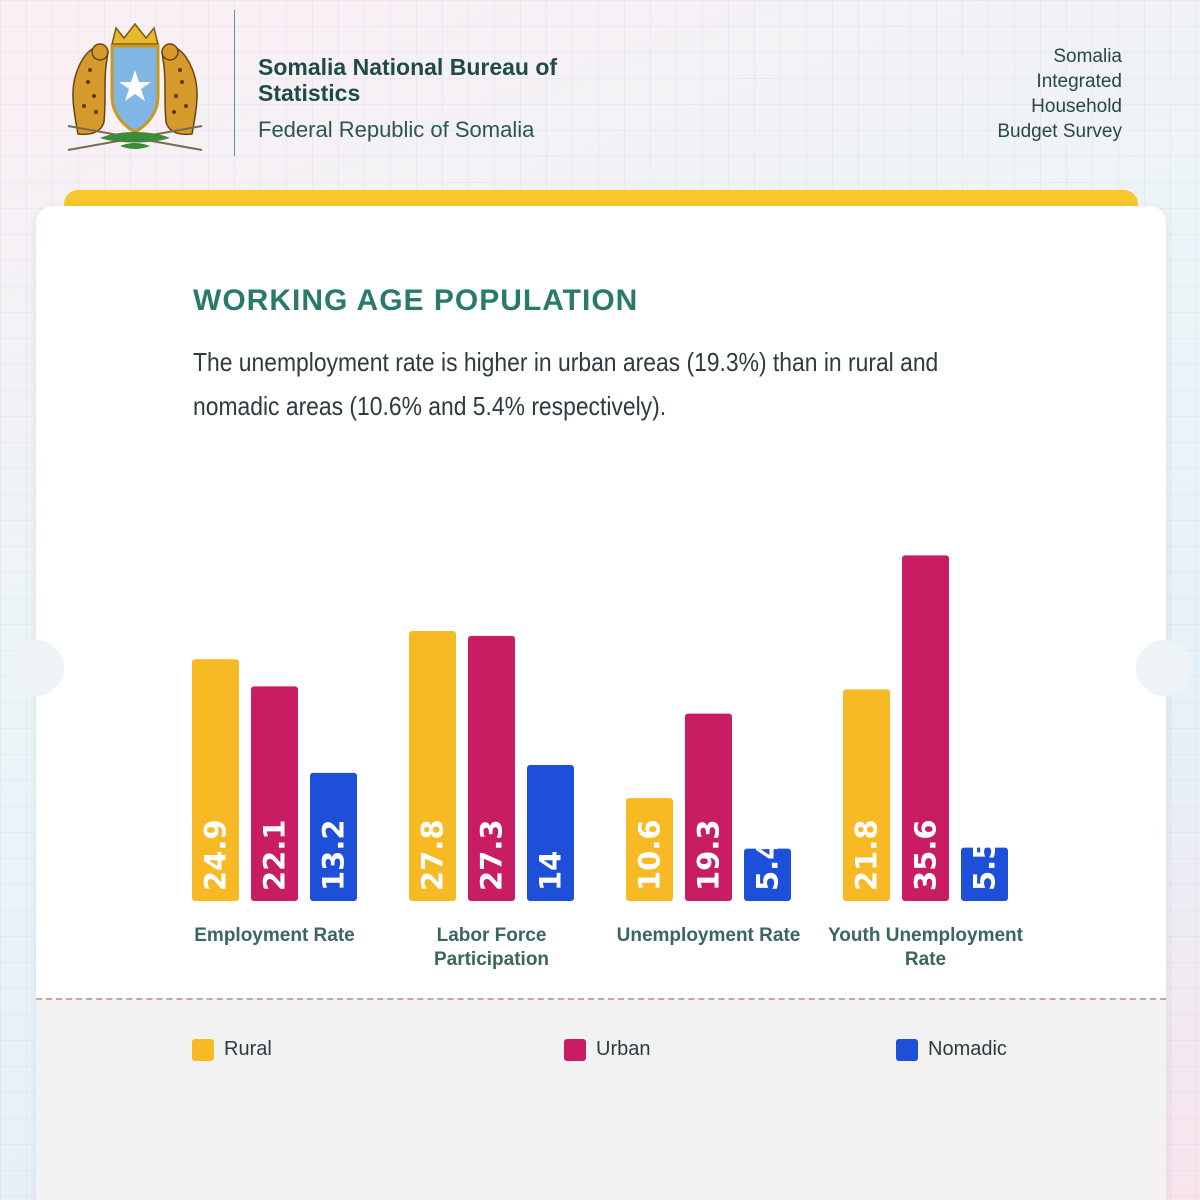 This screenshot has height=1200, width=1200. I want to click on chart-baseline, so click(600, 910).